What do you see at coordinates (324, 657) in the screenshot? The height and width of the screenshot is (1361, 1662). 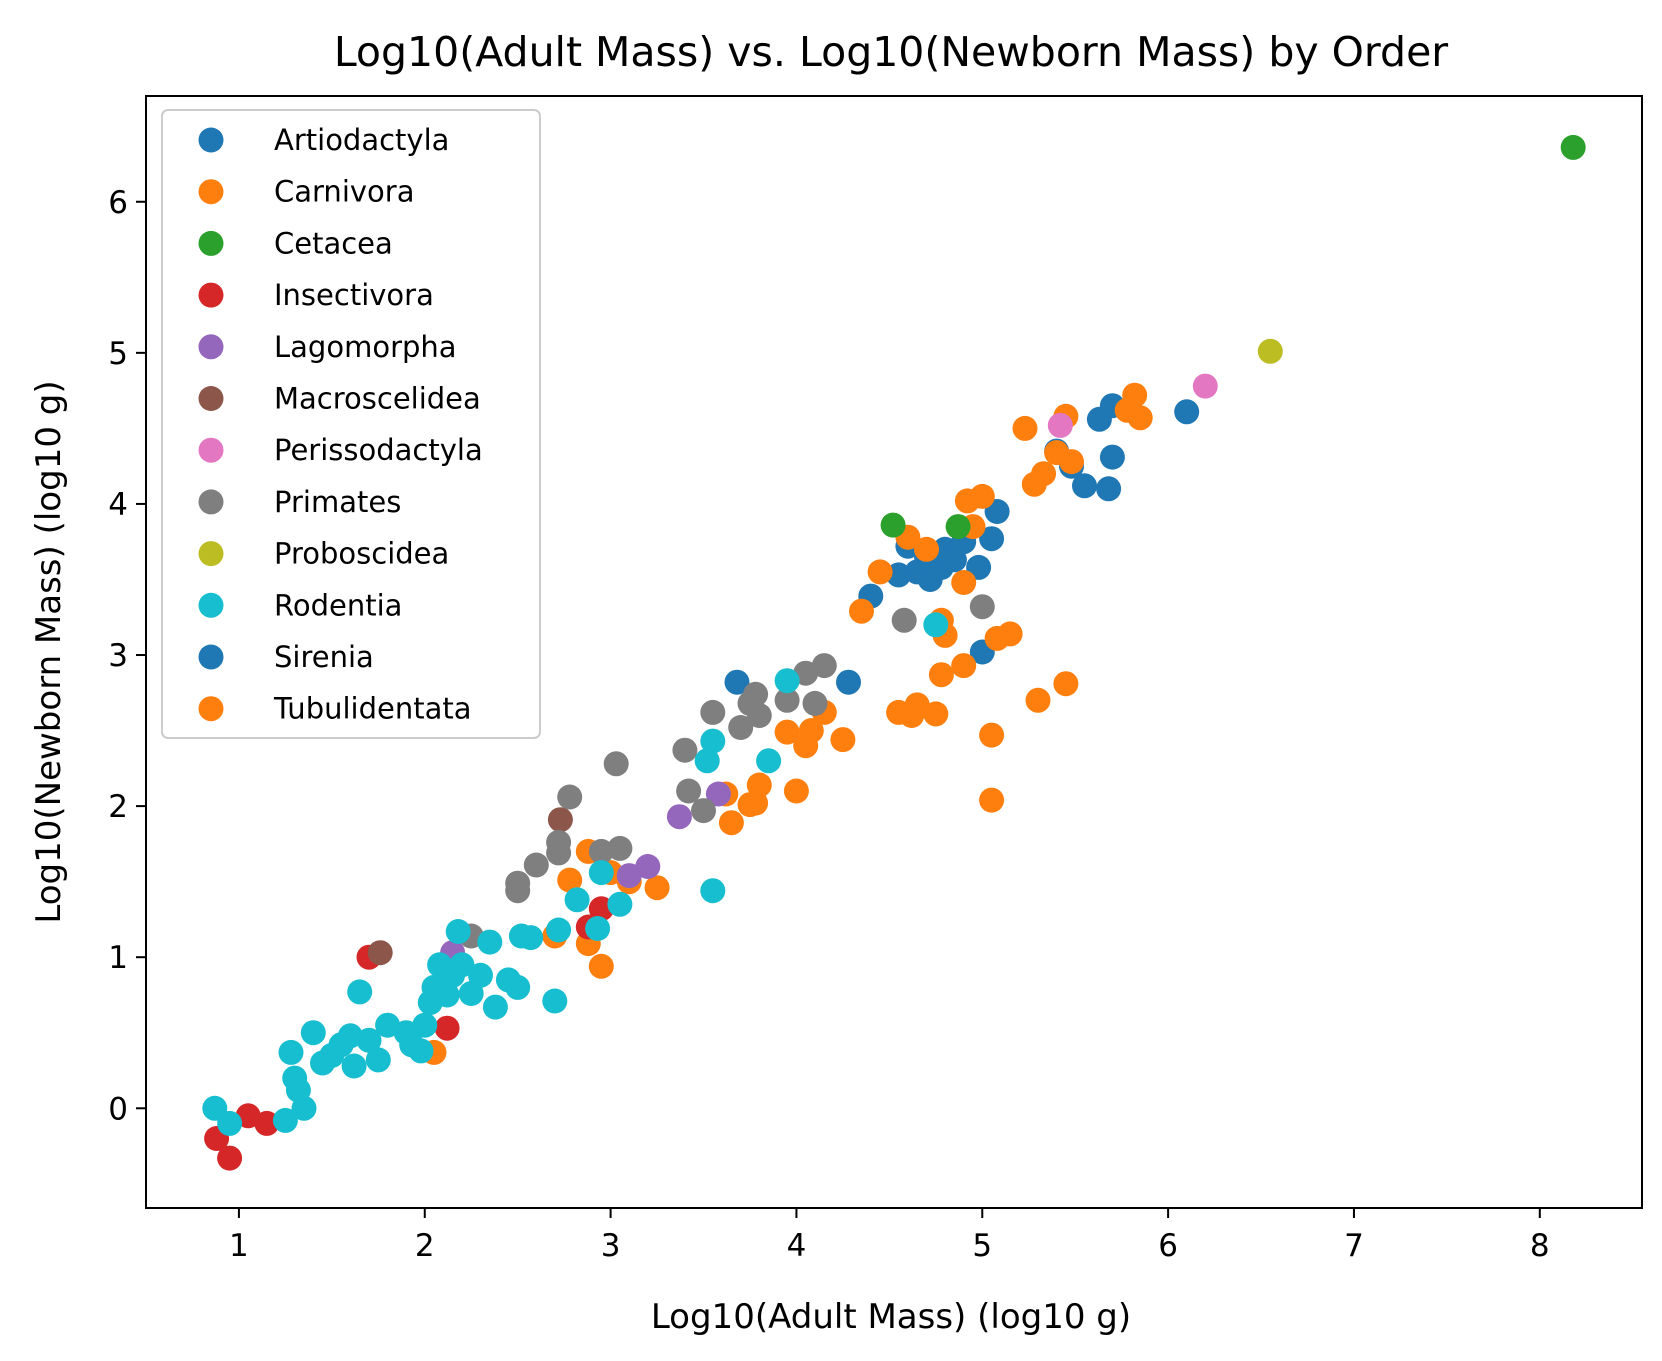 I see `legend-label-sirenia: Sirenia` at bounding box center [324, 657].